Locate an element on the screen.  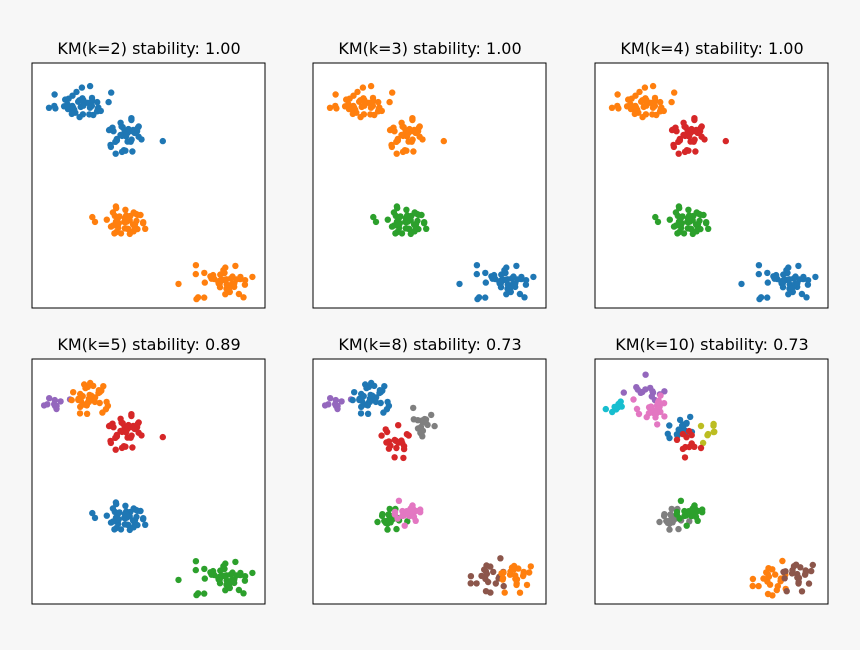
scatter-point-olive is located at coordinates (714, 431).